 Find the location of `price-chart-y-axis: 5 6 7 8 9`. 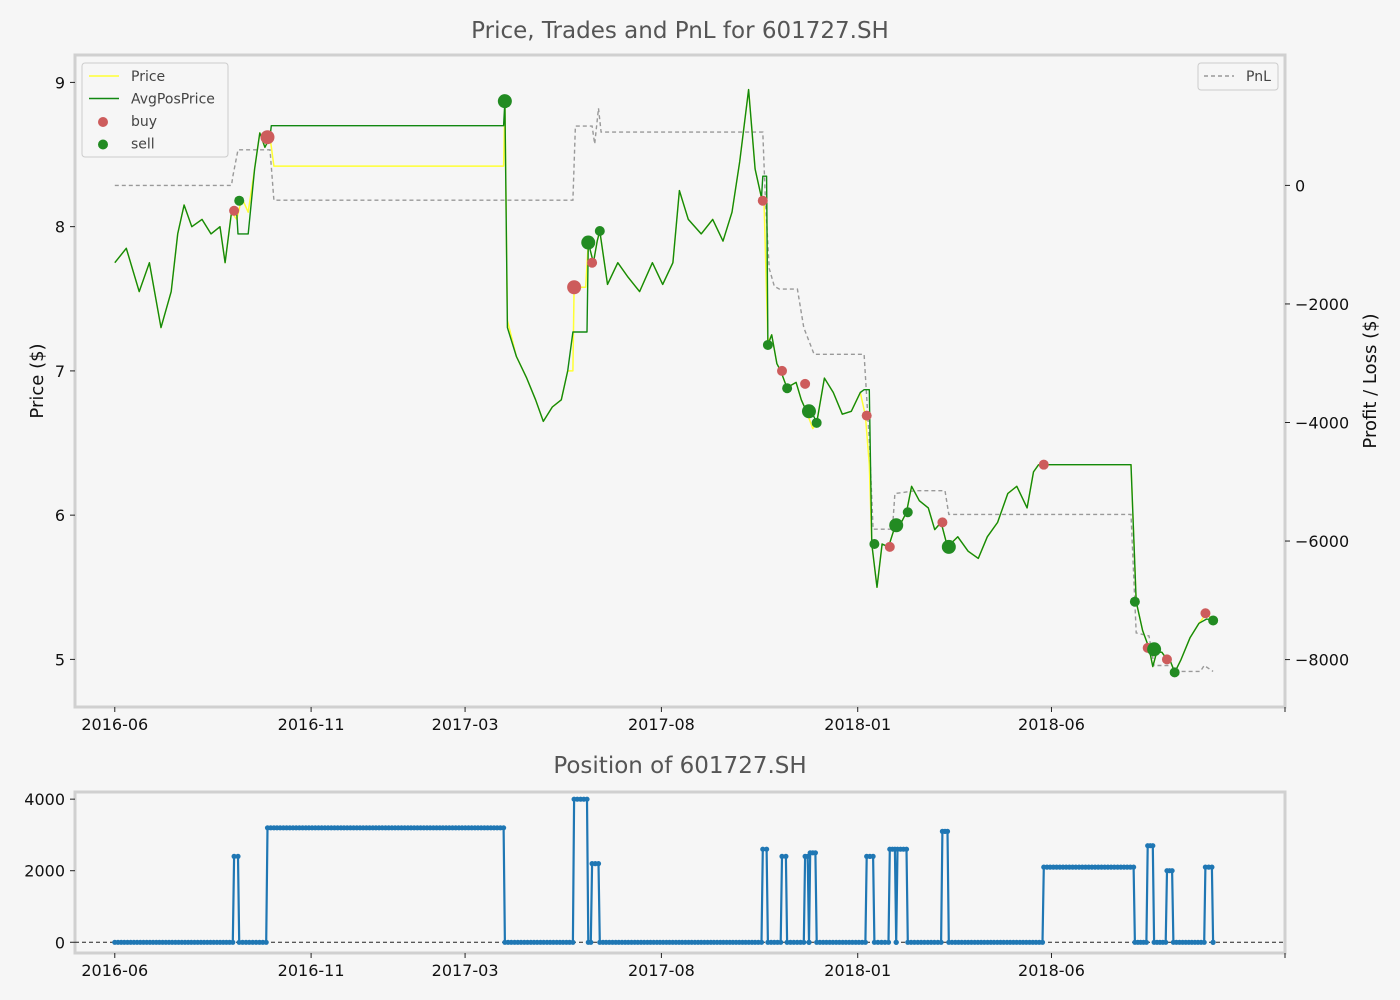

price-chart-y-axis: 5 6 7 8 9 is located at coordinates (65, 371).